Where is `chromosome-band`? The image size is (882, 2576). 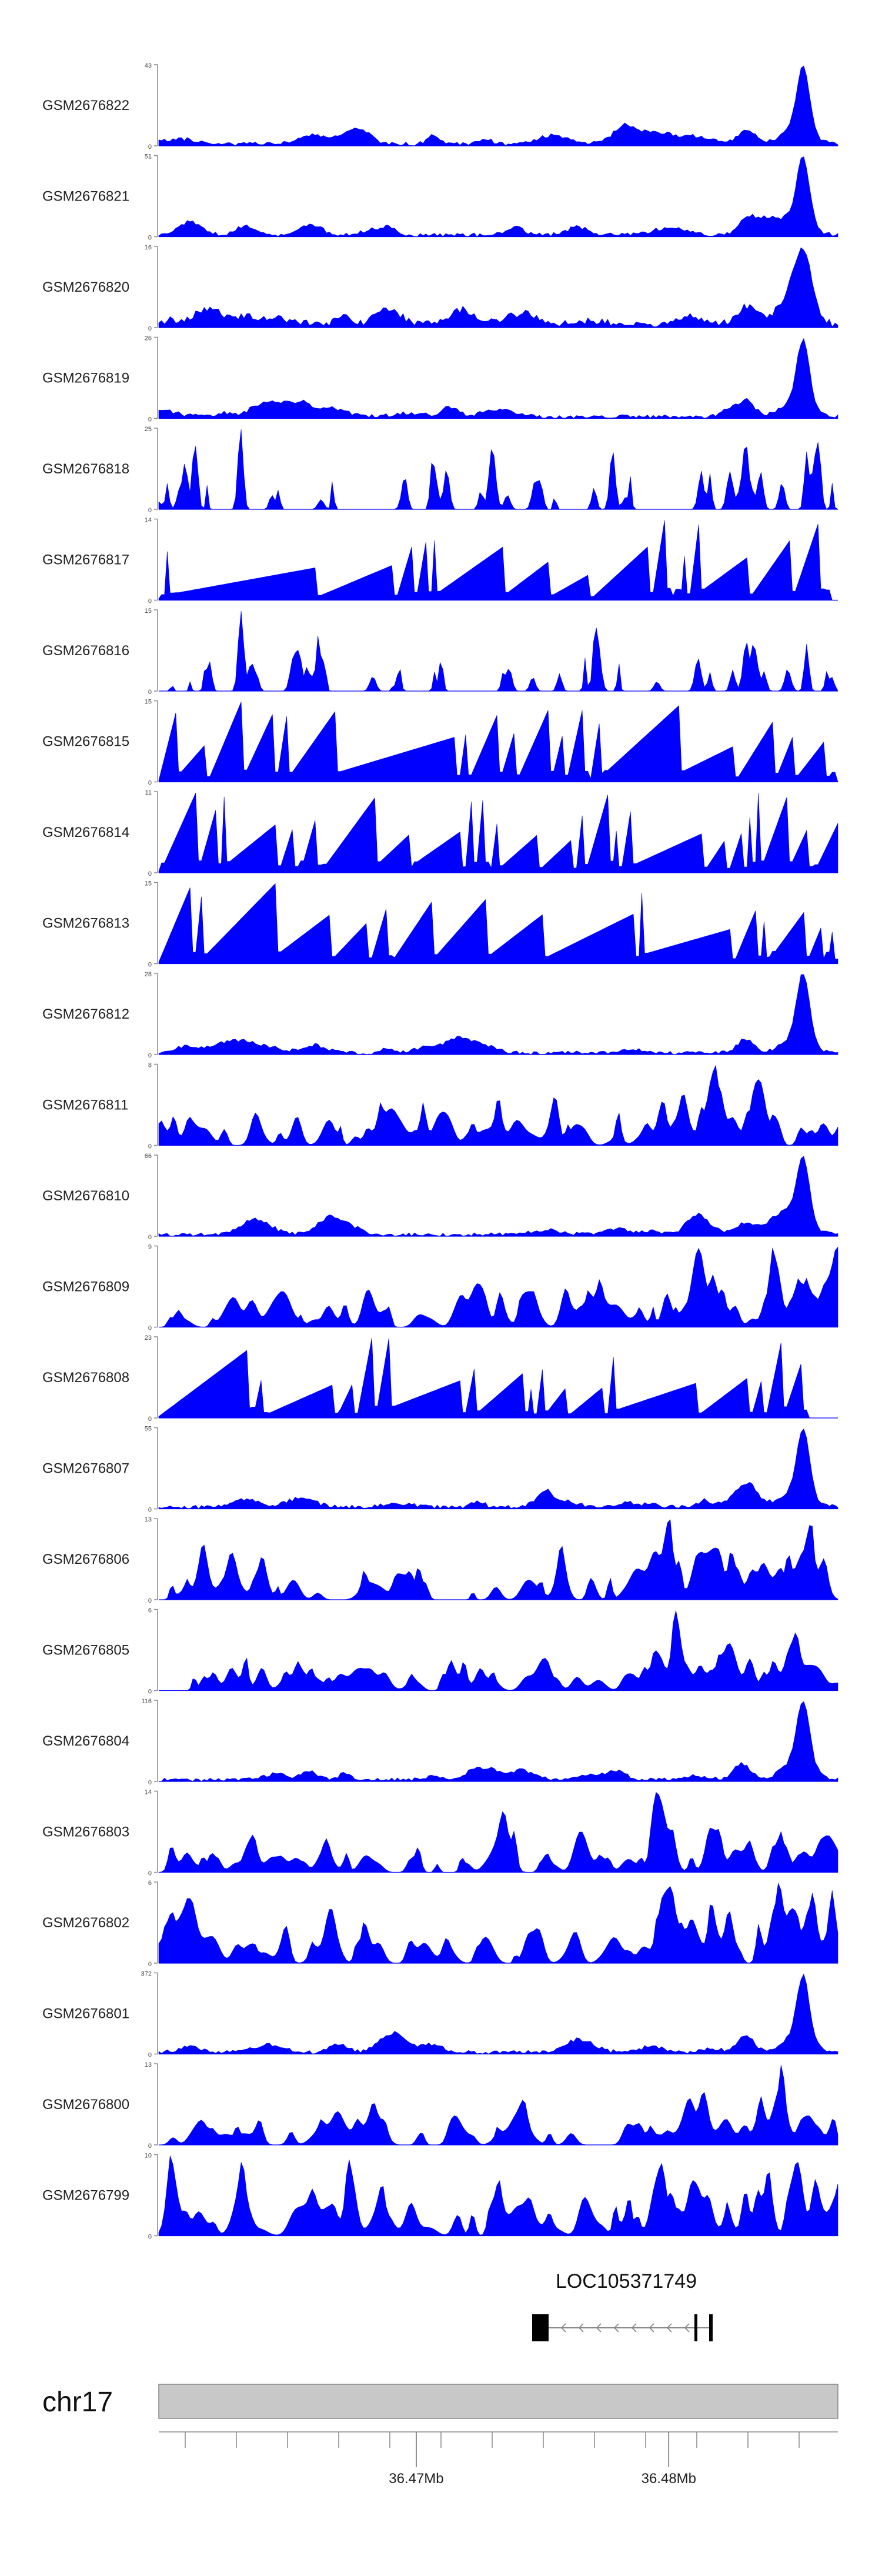 chromosome-band is located at coordinates (498, 2401).